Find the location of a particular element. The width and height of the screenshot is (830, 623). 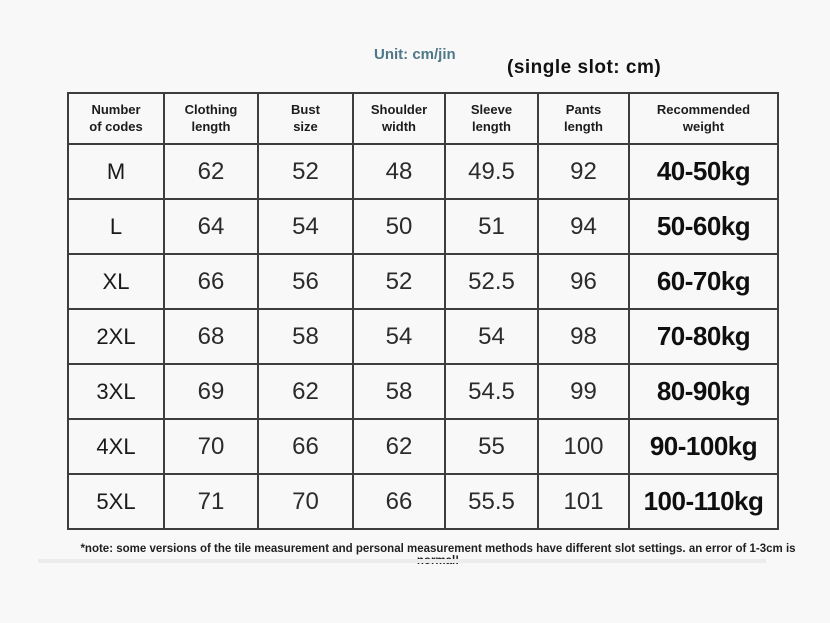

bust-size-cell: 62 is located at coordinates (305, 391).